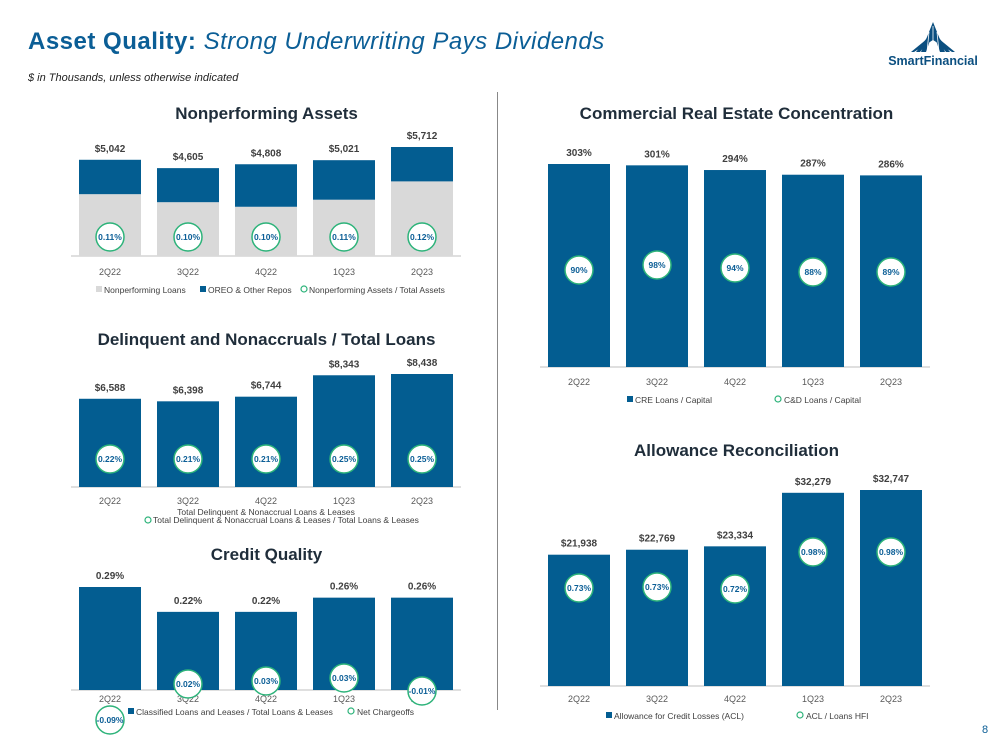 Image resolution: width=999 pixels, height=750 pixels. I want to click on ratio-marker-cre-3Q22, so click(657, 265).